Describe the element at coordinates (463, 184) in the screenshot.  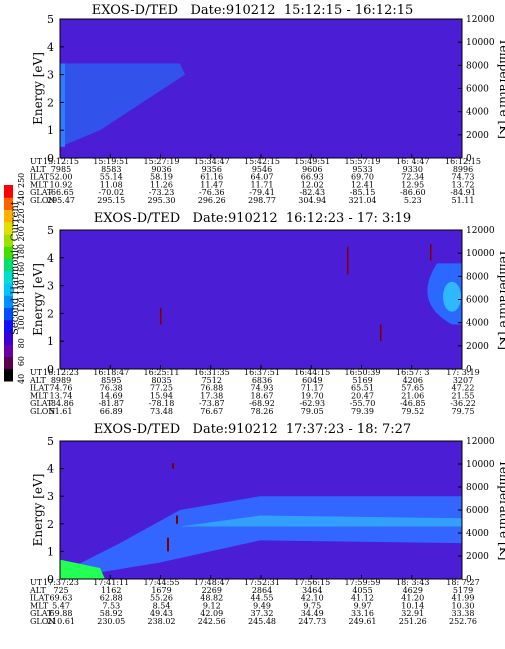
I see `info-cell: 13.72` at that location.